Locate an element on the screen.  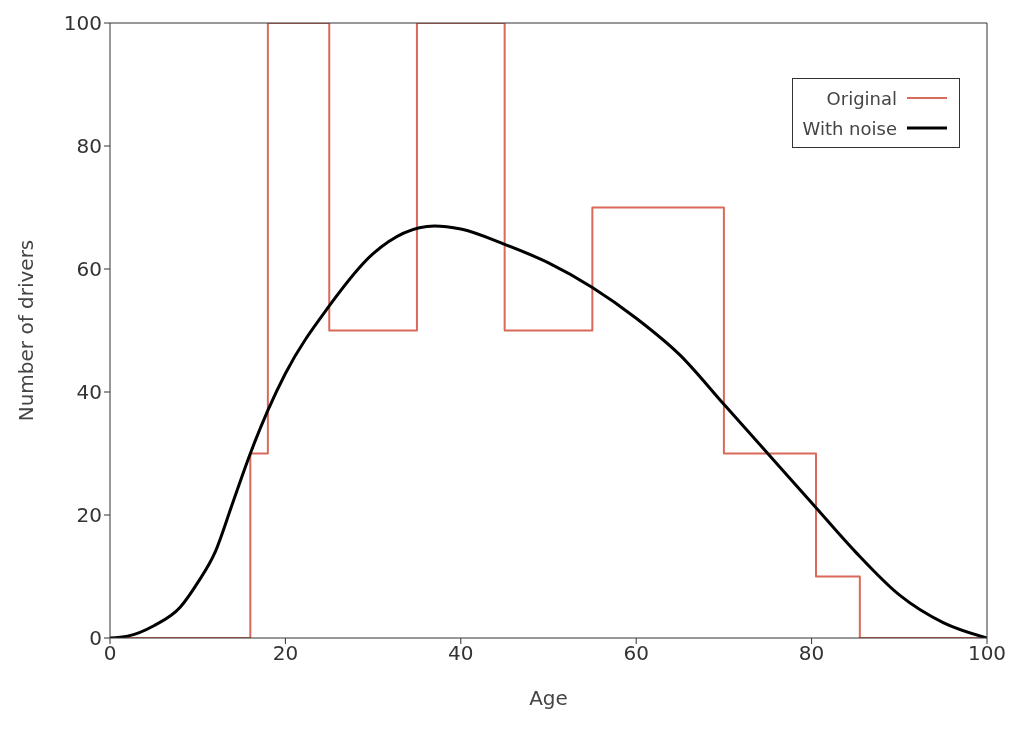
legend-label: Original is located at coordinates (861, 98).